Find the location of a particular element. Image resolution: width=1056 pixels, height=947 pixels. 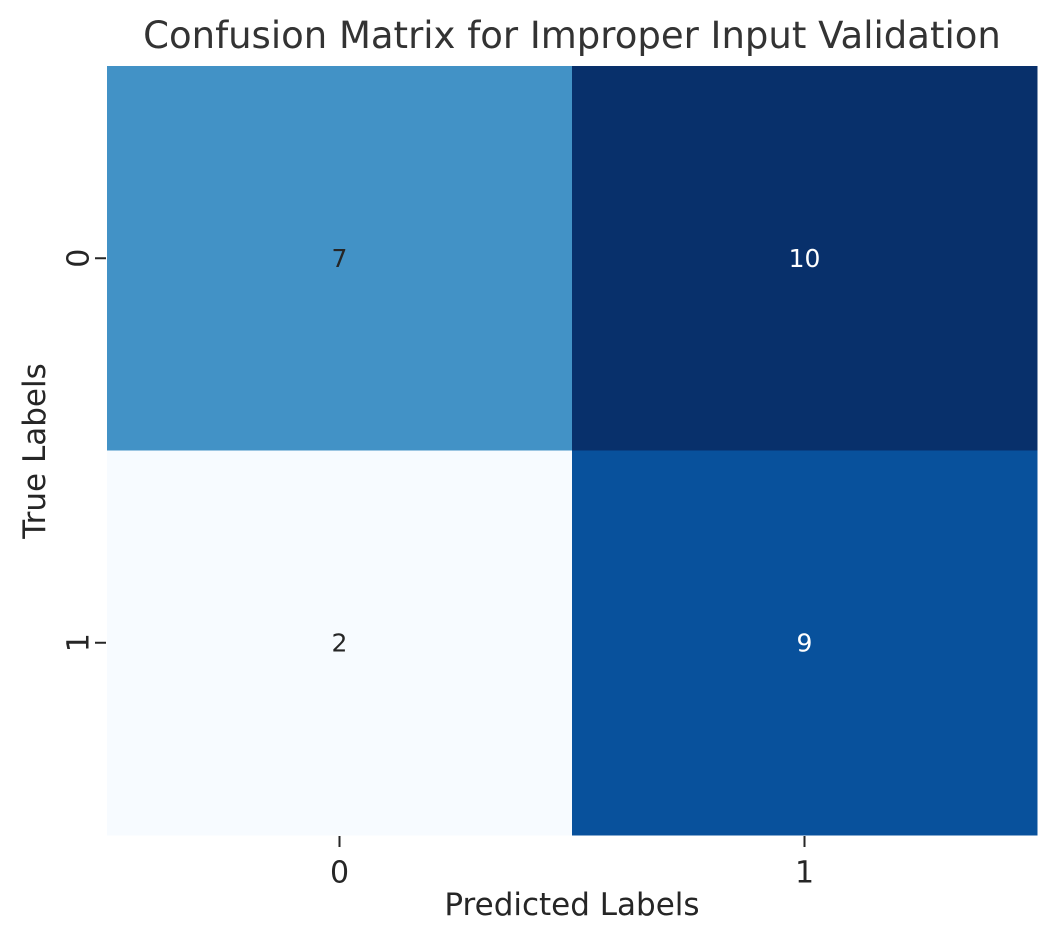

cell-value-label-1-1: 9 is located at coordinates (805, 642).